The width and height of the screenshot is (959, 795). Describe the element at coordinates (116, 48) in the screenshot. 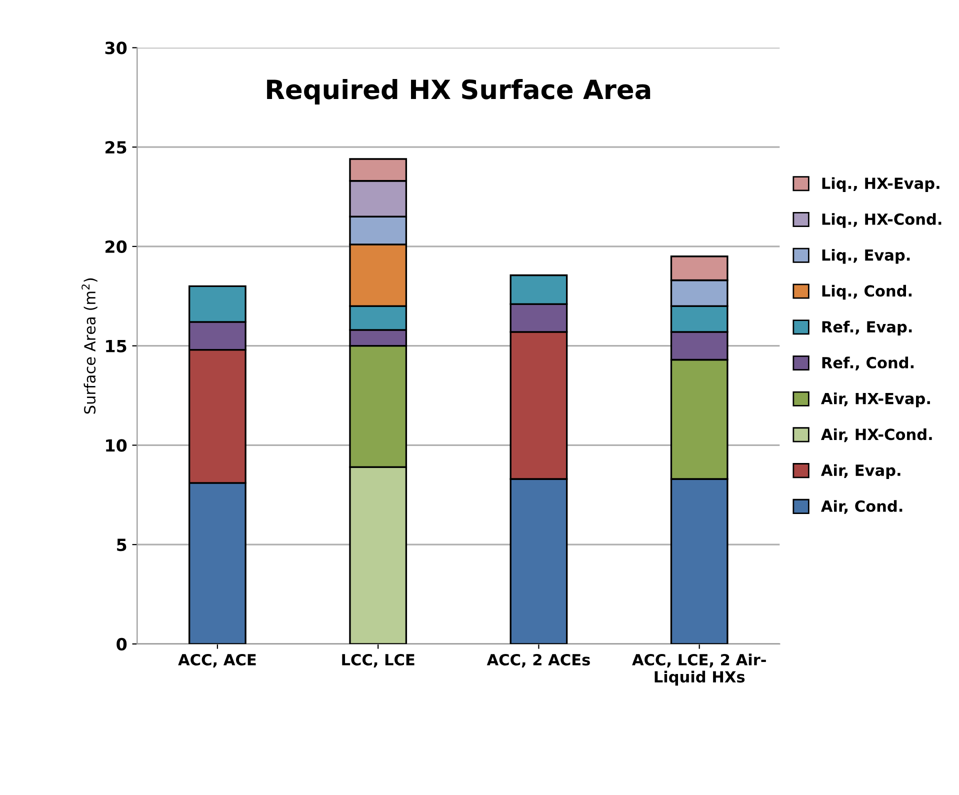

I see `y-tick-label: 30` at that location.